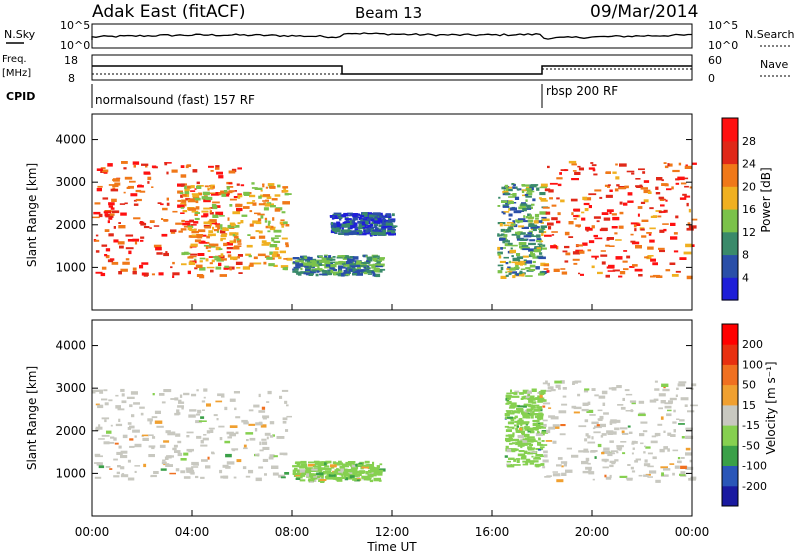 This screenshot has width=800, height=554. I want to click on freq-trace, so click(392, 70).